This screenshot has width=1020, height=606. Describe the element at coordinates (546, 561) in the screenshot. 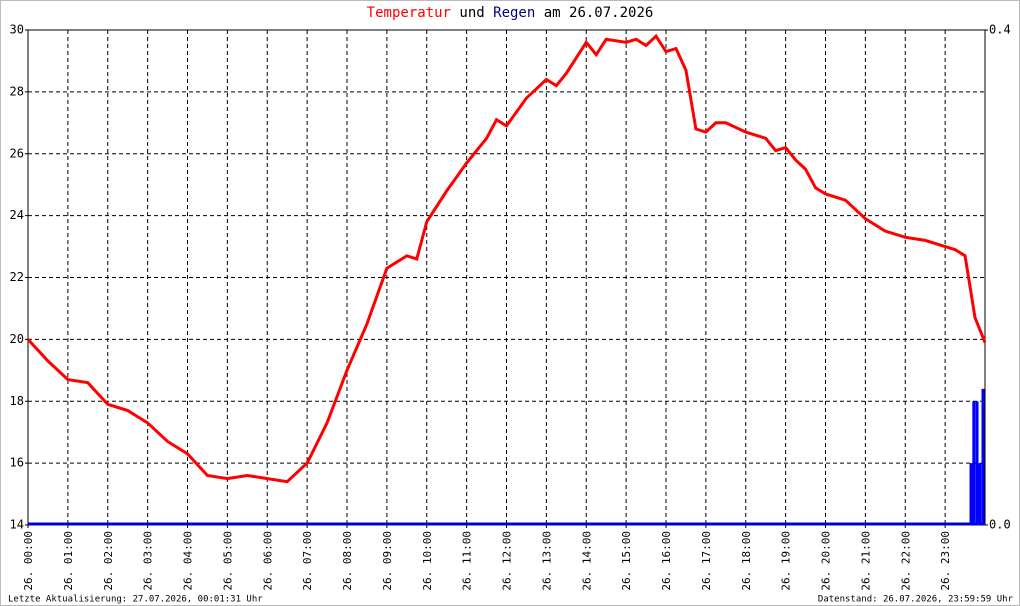

I see `x-tick-label: 26. 13:00` at that location.